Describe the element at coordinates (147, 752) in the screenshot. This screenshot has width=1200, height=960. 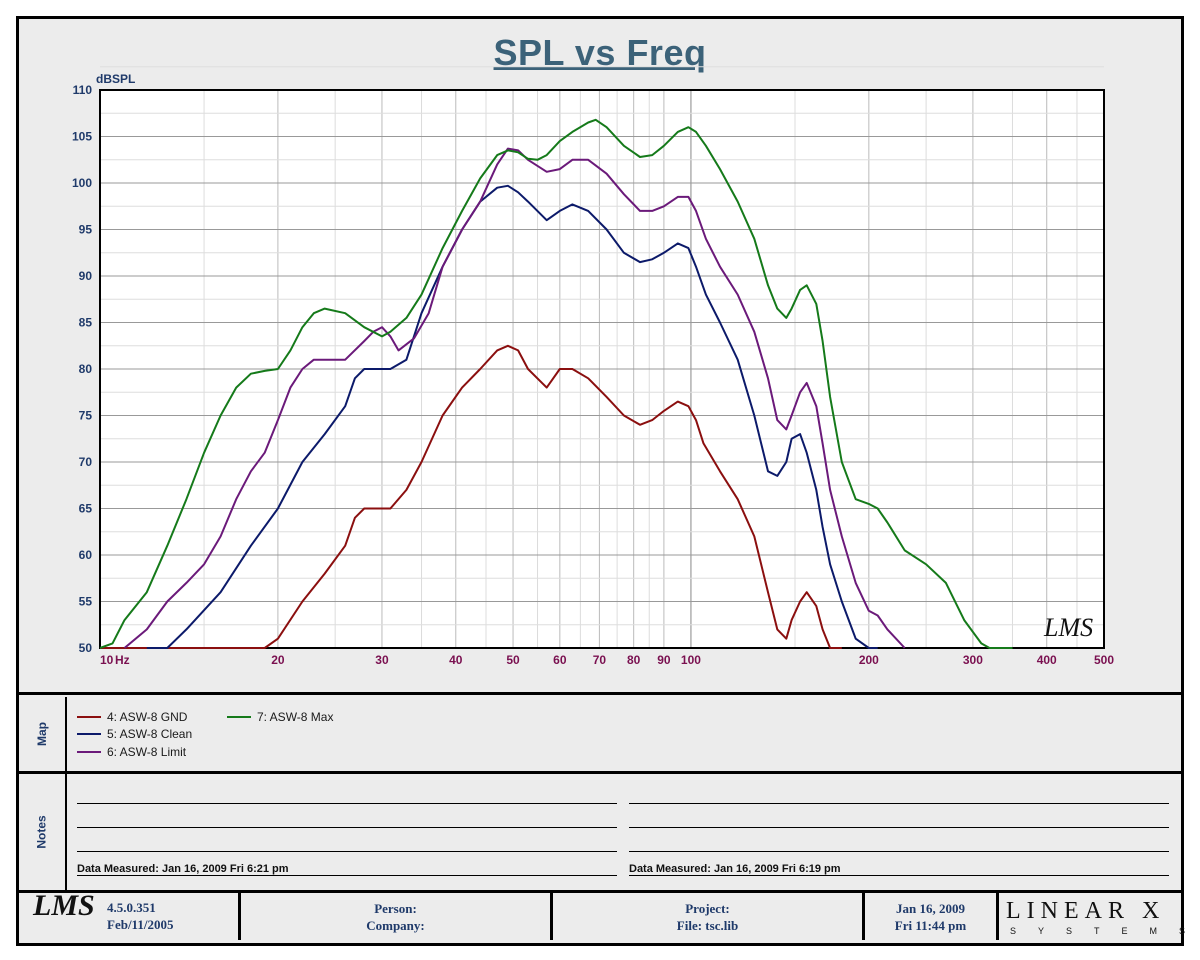
I see `legend-label: 6: ASW-8 Limit` at that location.